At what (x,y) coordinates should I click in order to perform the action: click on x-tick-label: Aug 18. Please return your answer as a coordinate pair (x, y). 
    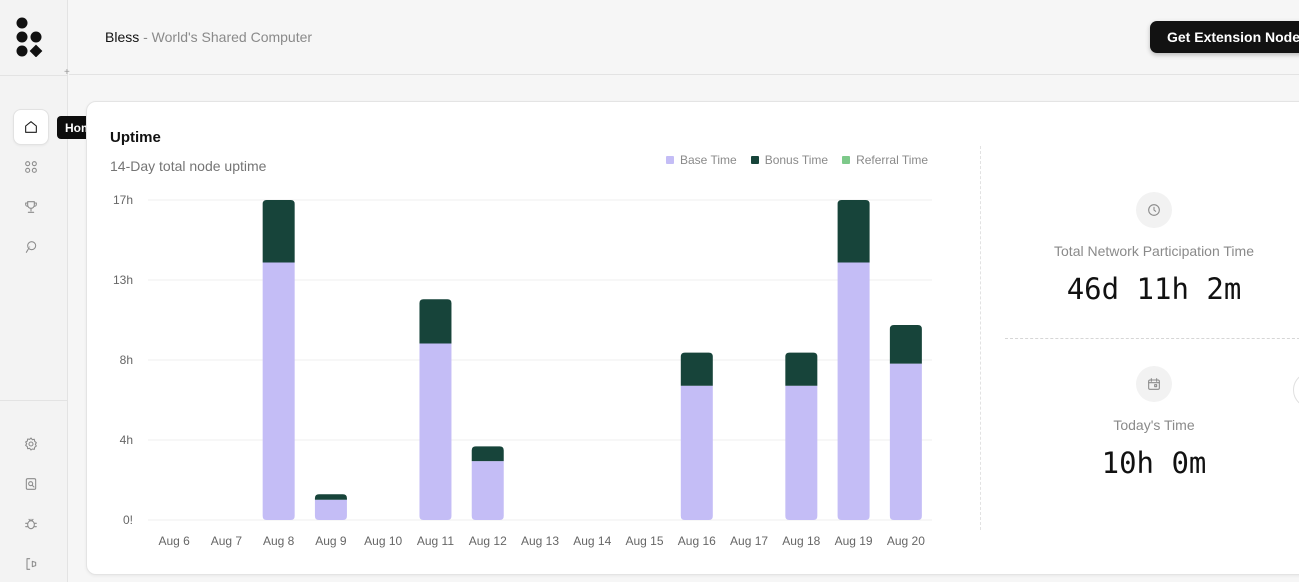
    Looking at the image, I should click on (801, 541).